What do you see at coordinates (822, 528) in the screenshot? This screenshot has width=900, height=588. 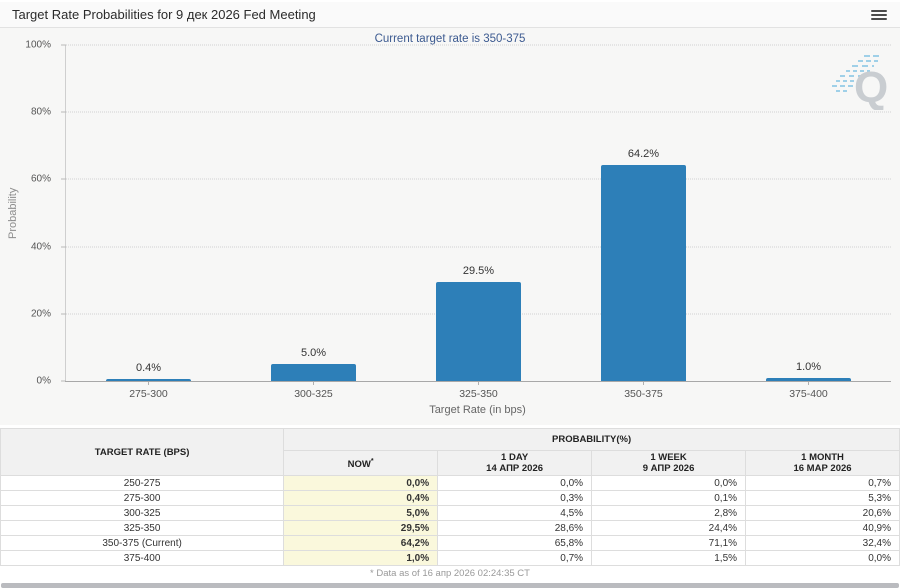 I see `1month-probability-cell: 40,9%` at bounding box center [822, 528].